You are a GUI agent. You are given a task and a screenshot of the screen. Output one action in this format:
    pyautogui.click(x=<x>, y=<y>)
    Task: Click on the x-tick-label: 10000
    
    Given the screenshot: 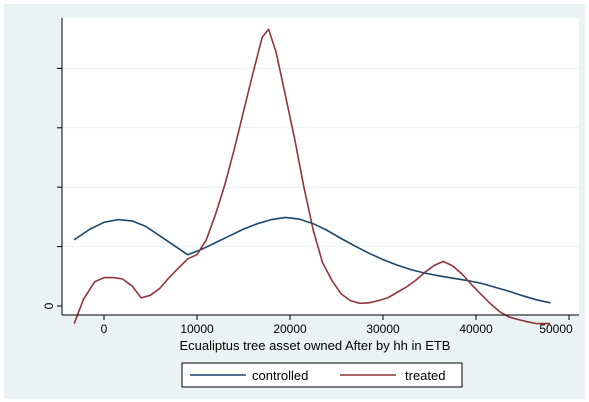 What is the action you would take?
    pyautogui.click(x=197, y=329)
    